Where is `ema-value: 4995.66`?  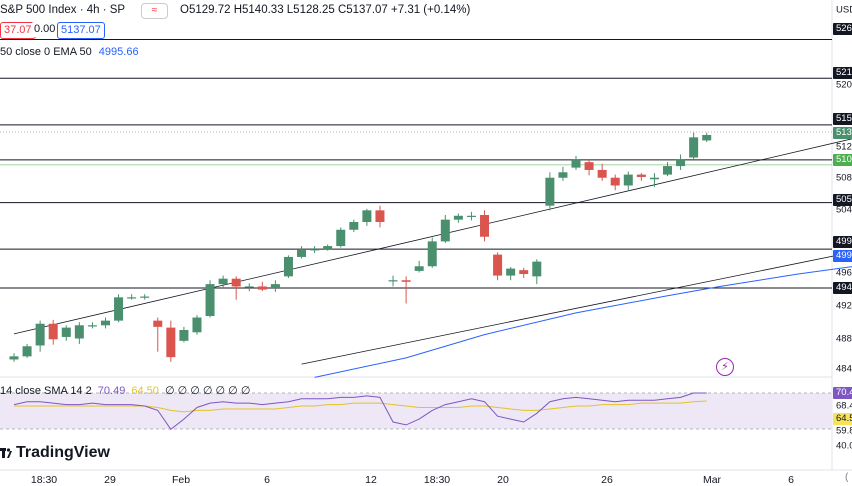
ema-value: 4995.66 is located at coordinates (118, 52).